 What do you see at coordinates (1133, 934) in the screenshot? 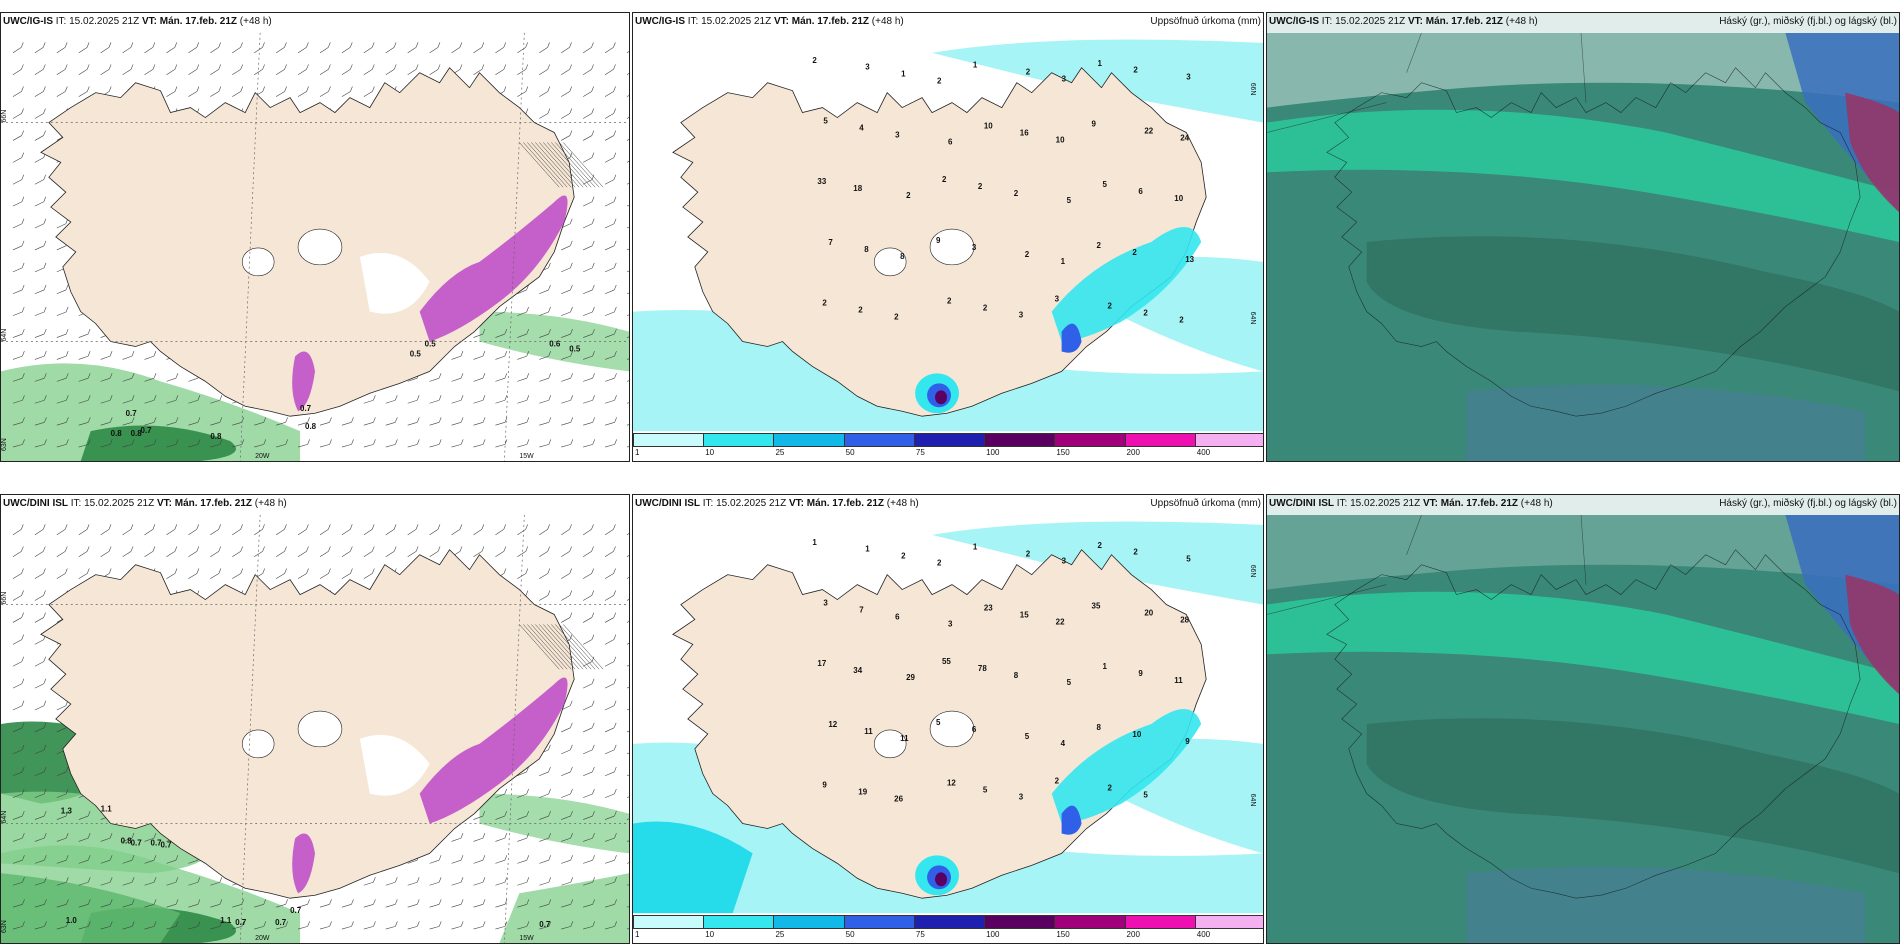
I see `legend-tick-label: 200` at bounding box center [1133, 934].